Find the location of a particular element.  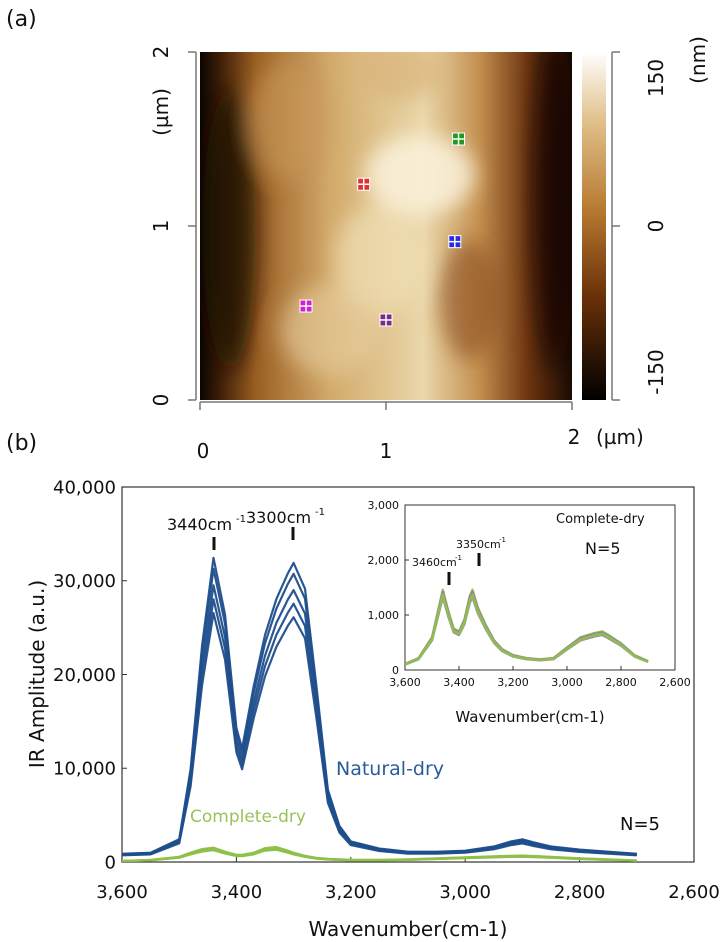

inset-x-tick-2: 3,200 is located at coordinates (513, 682).